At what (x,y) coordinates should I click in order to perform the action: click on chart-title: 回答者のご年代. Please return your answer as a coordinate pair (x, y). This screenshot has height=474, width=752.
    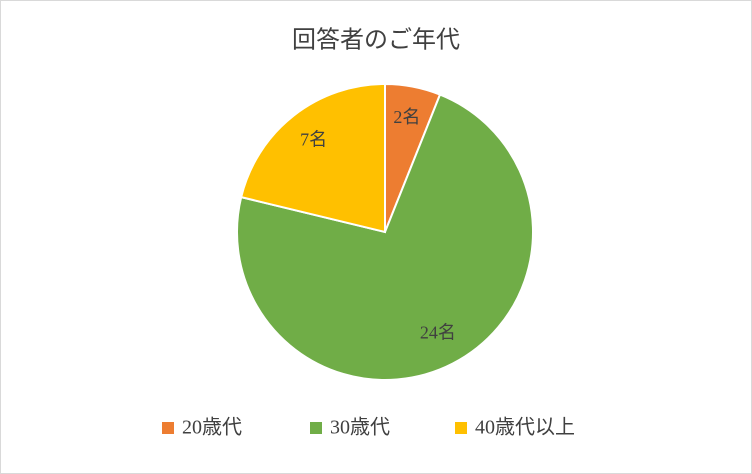
    Looking at the image, I should click on (376, 40).